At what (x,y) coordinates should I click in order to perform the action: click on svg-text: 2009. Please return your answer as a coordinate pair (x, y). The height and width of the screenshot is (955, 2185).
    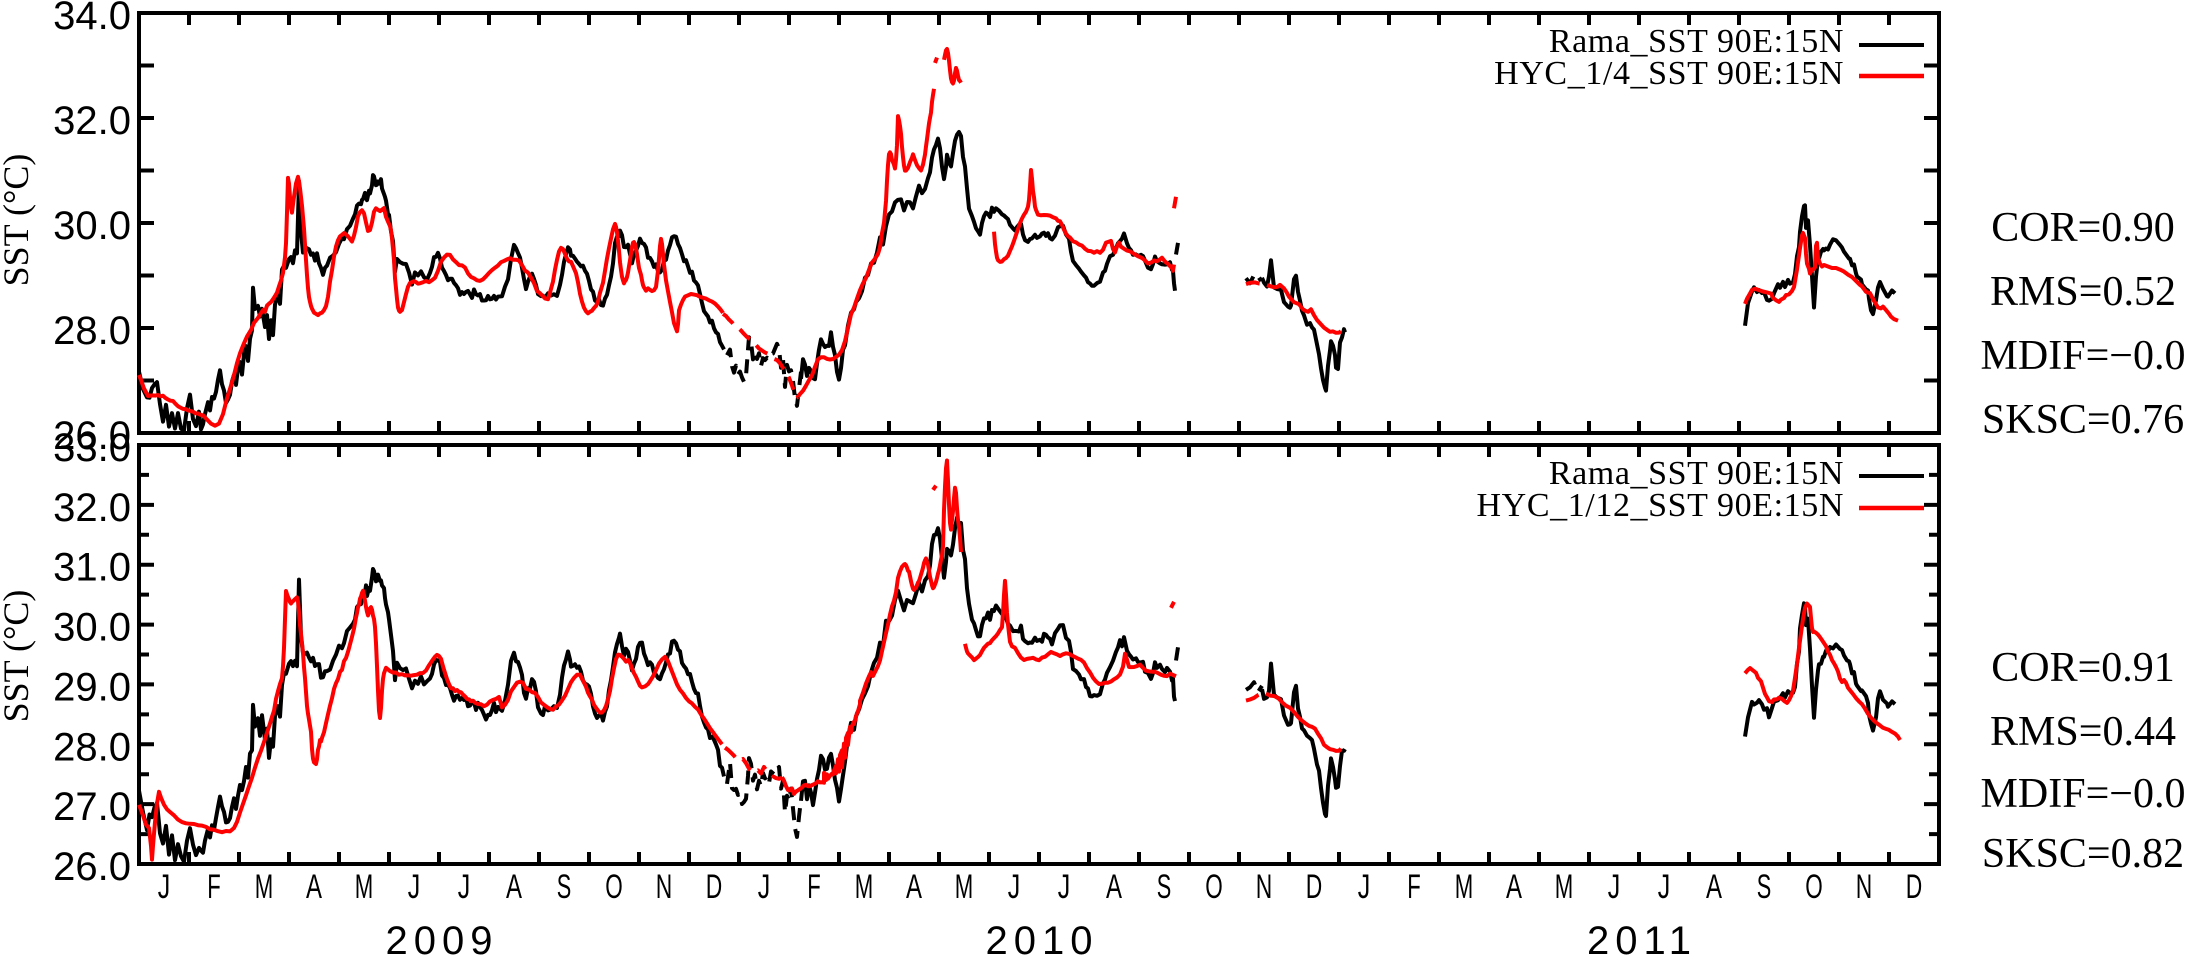
    Looking at the image, I should click on (442, 937).